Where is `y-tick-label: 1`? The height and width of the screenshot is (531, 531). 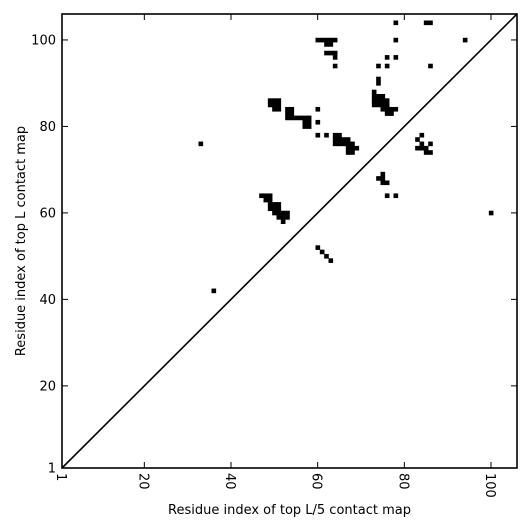
y-tick-label: 1 is located at coordinates (52, 469).